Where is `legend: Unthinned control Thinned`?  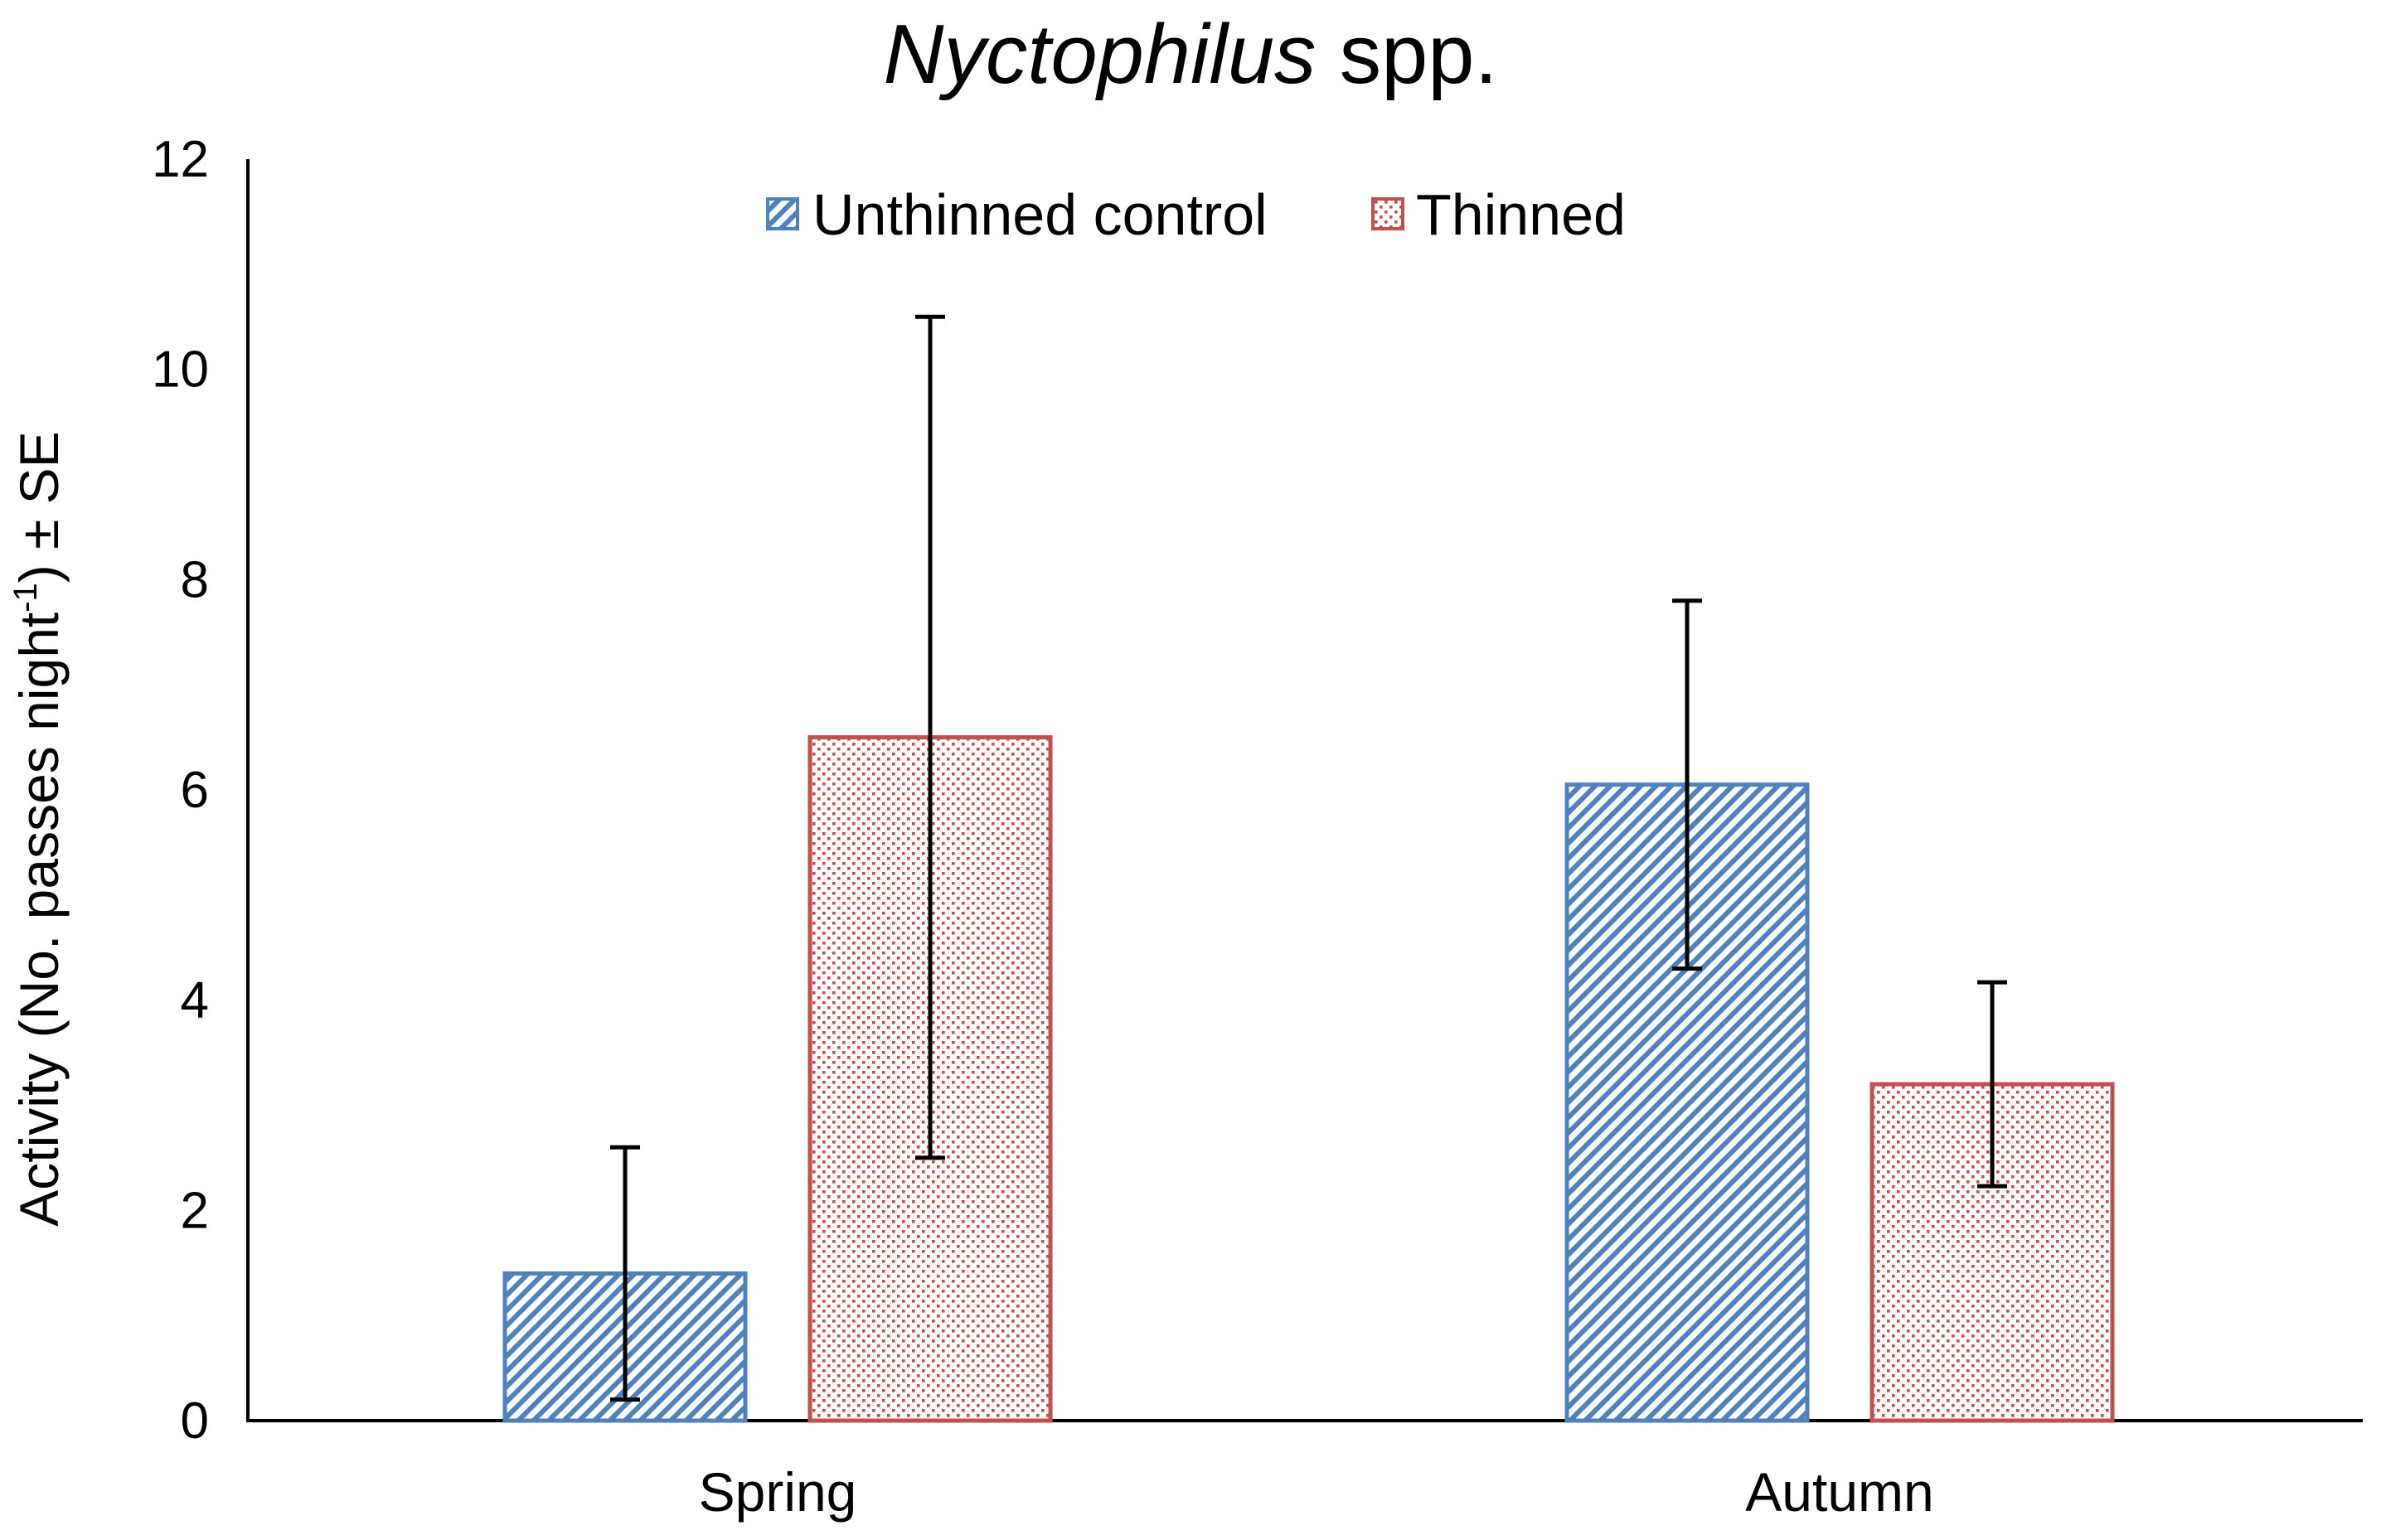 legend: Unthinned control Thinned is located at coordinates (1196, 214).